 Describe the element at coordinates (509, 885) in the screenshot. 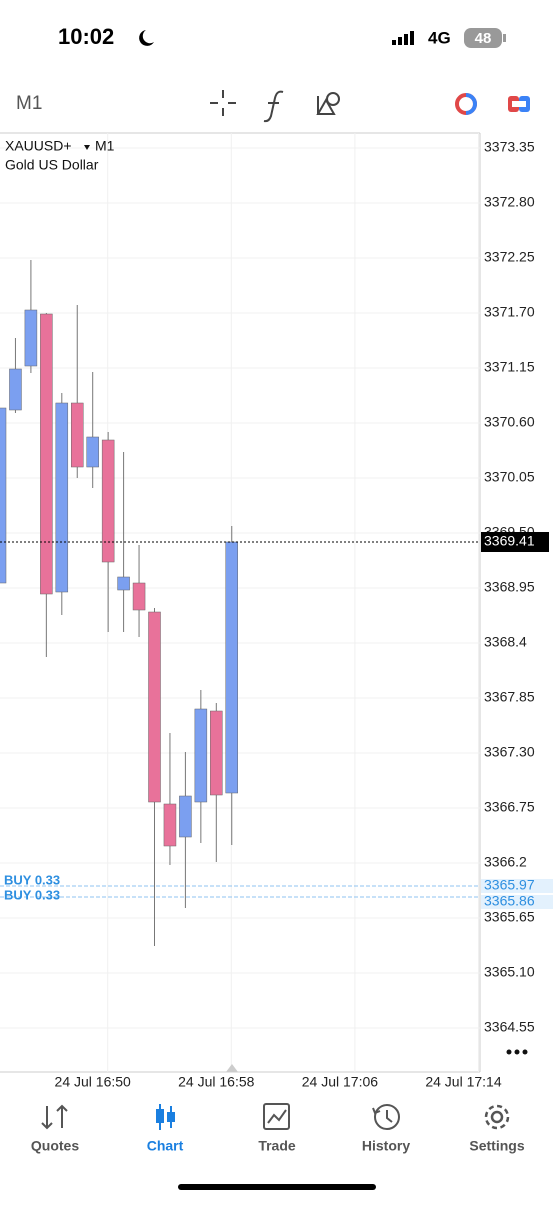

I see `order-price: 3365.97` at that location.